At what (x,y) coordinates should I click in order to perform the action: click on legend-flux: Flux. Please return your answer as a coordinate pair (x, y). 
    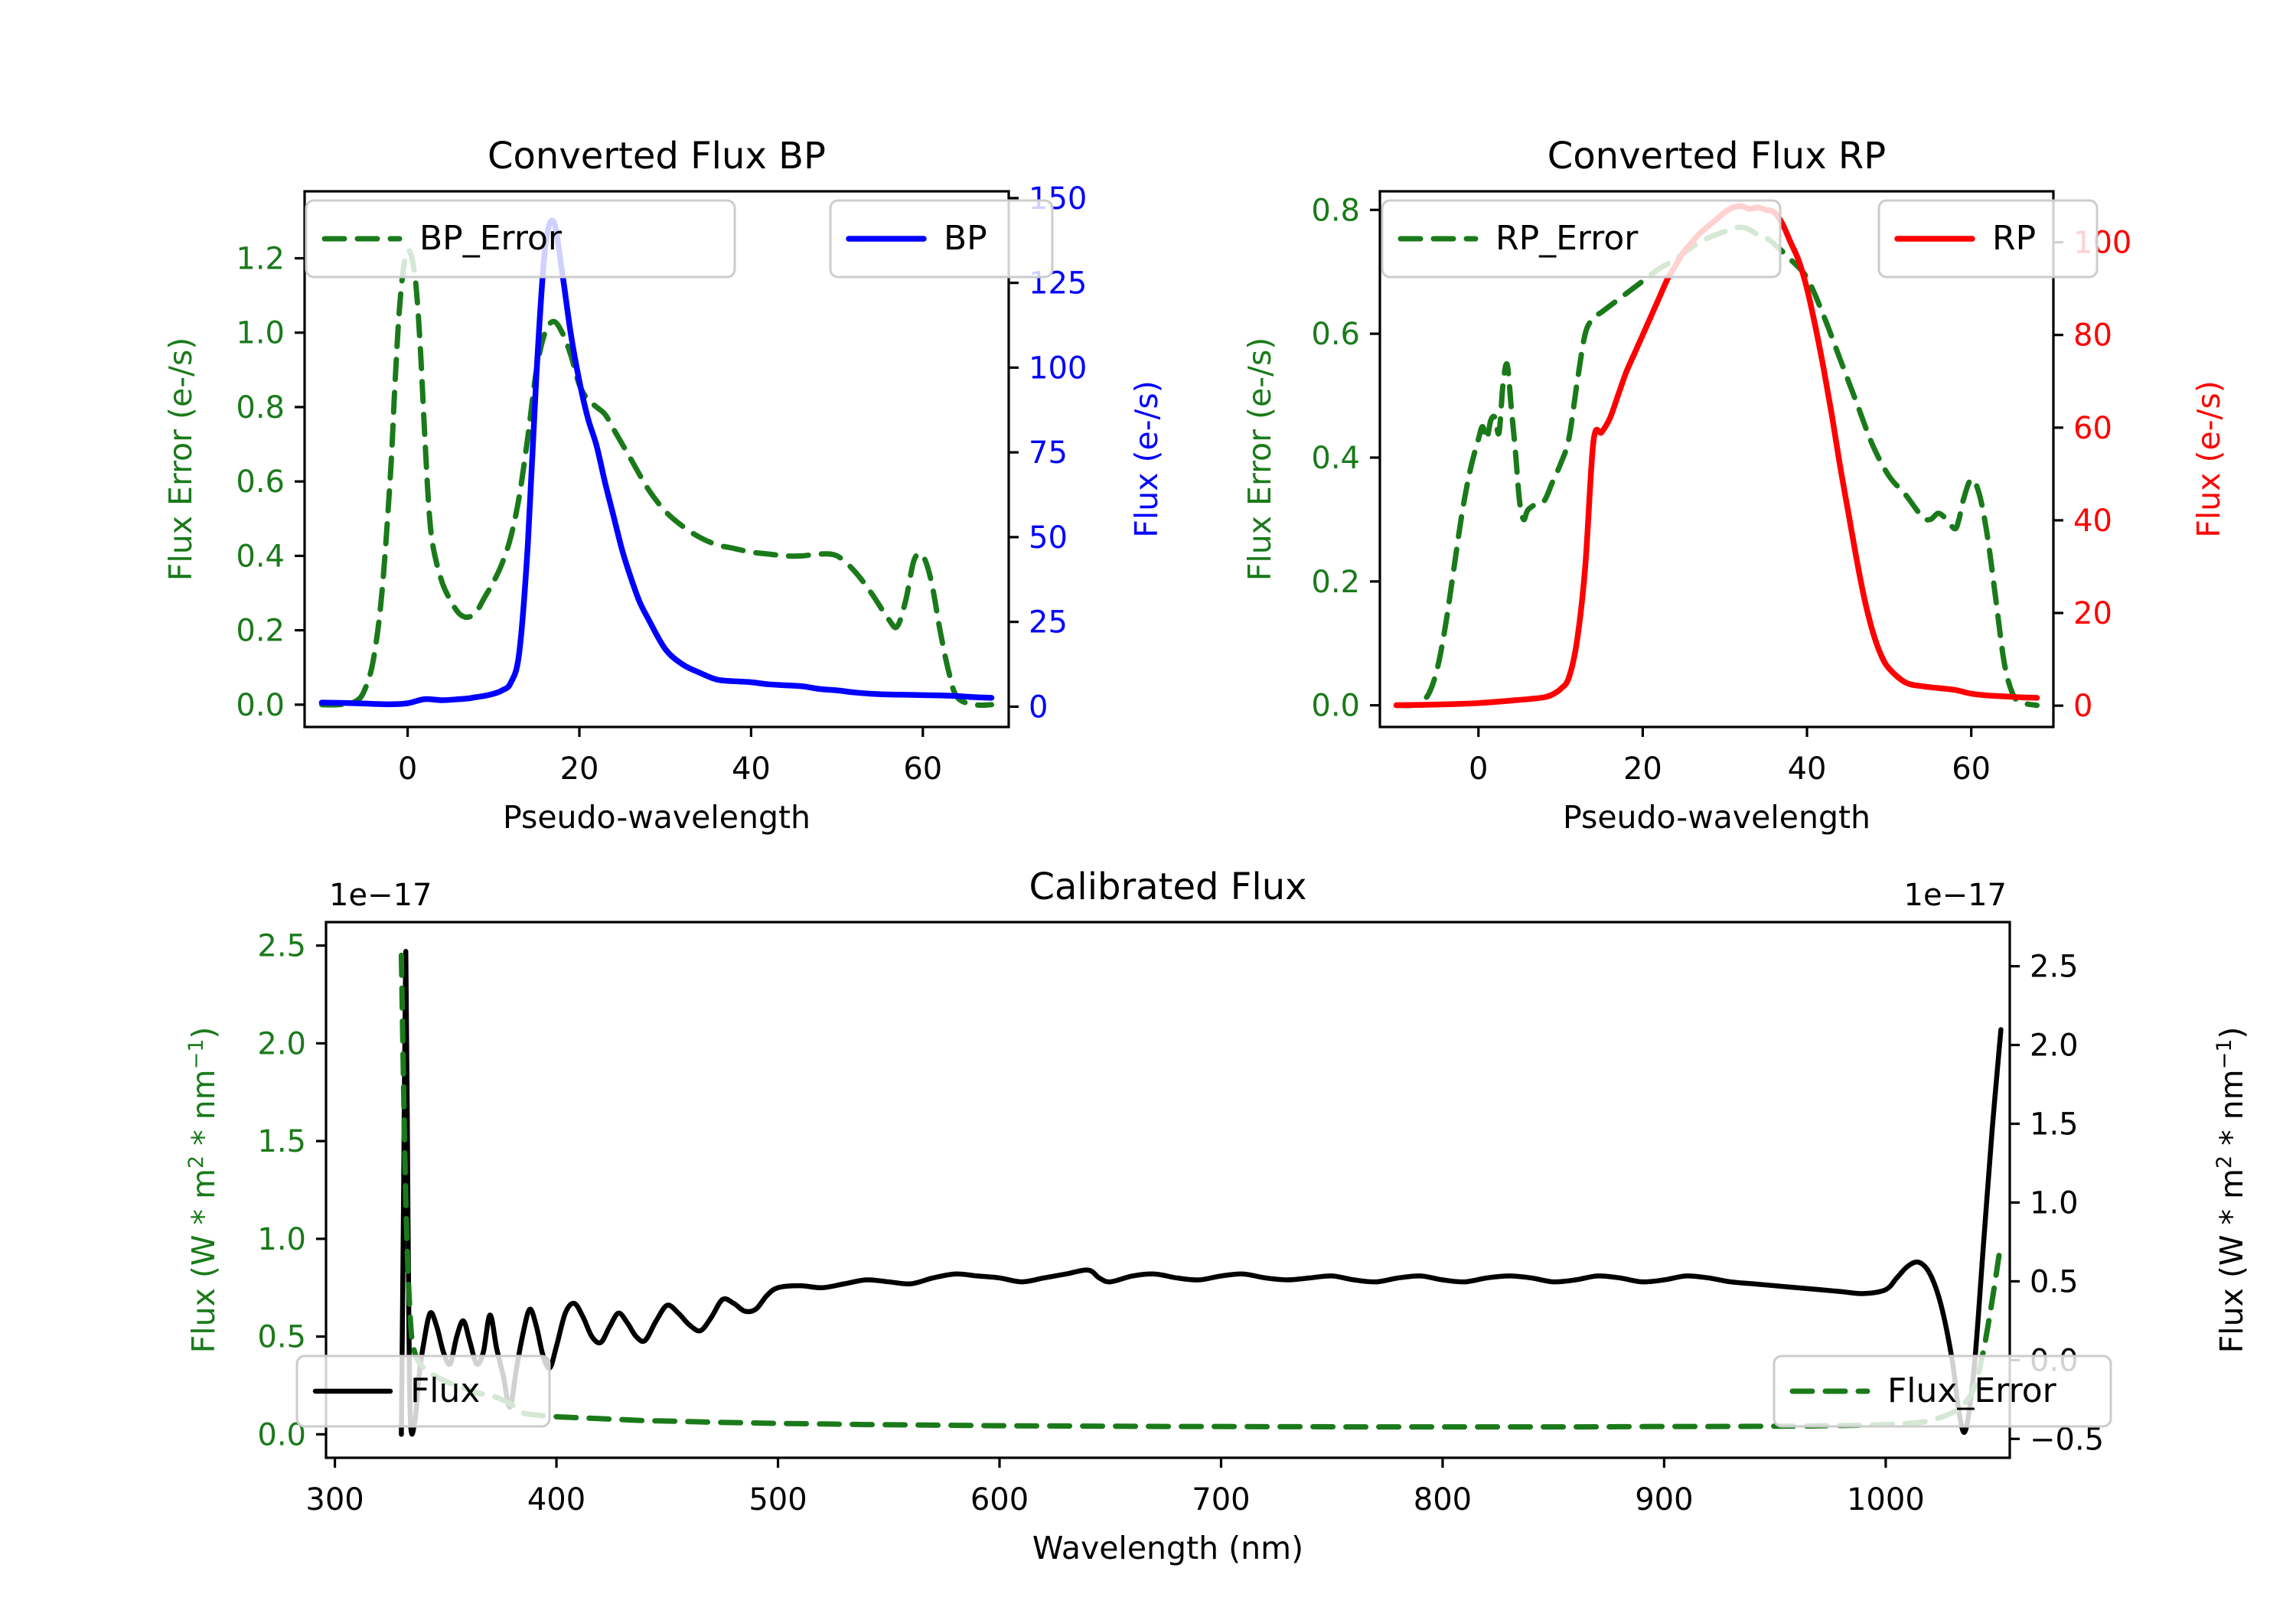
    Looking at the image, I should click on (423, 1391).